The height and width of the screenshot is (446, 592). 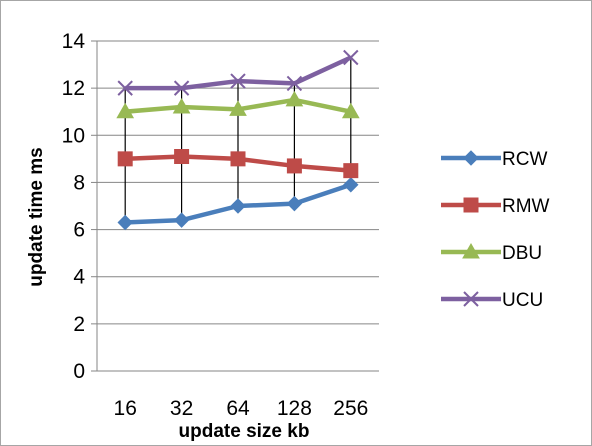 I want to click on legend-label: DBU, so click(x=522, y=253).